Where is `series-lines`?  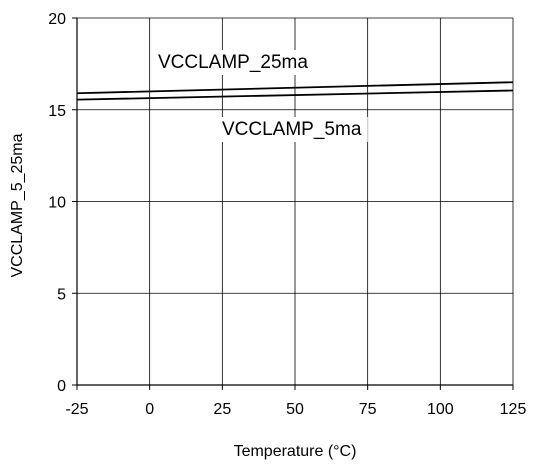
series-lines is located at coordinates (295, 91).